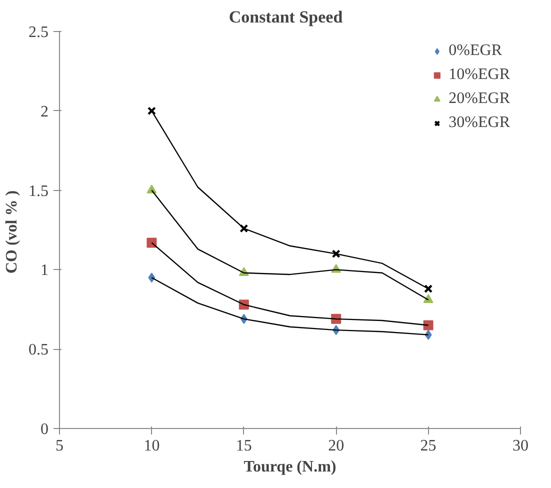 Image resolution: width=551 pixels, height=488 pixels. I want to click on legend-label: 0%EGR, so click(475, 51).